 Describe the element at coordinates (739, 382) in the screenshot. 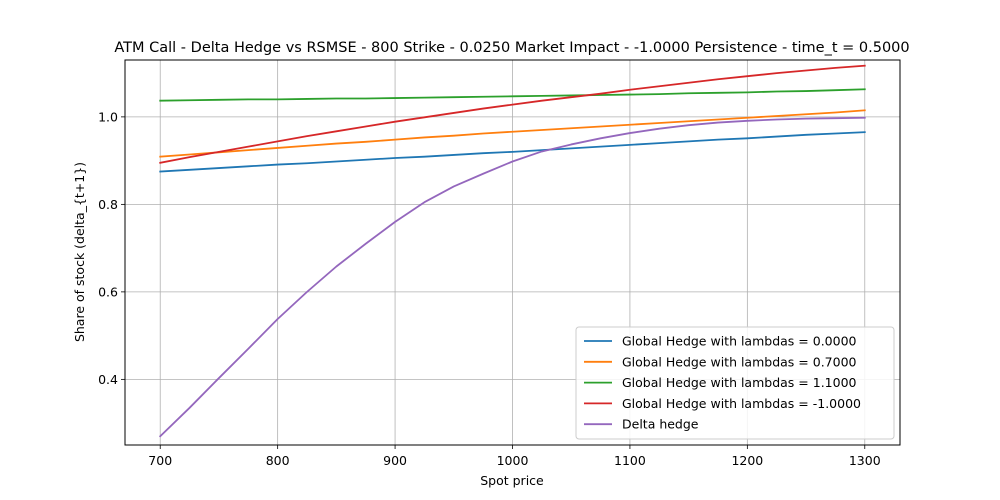

I see `legend-label: Global Hedge with lambdas = 1.1000` at that location.